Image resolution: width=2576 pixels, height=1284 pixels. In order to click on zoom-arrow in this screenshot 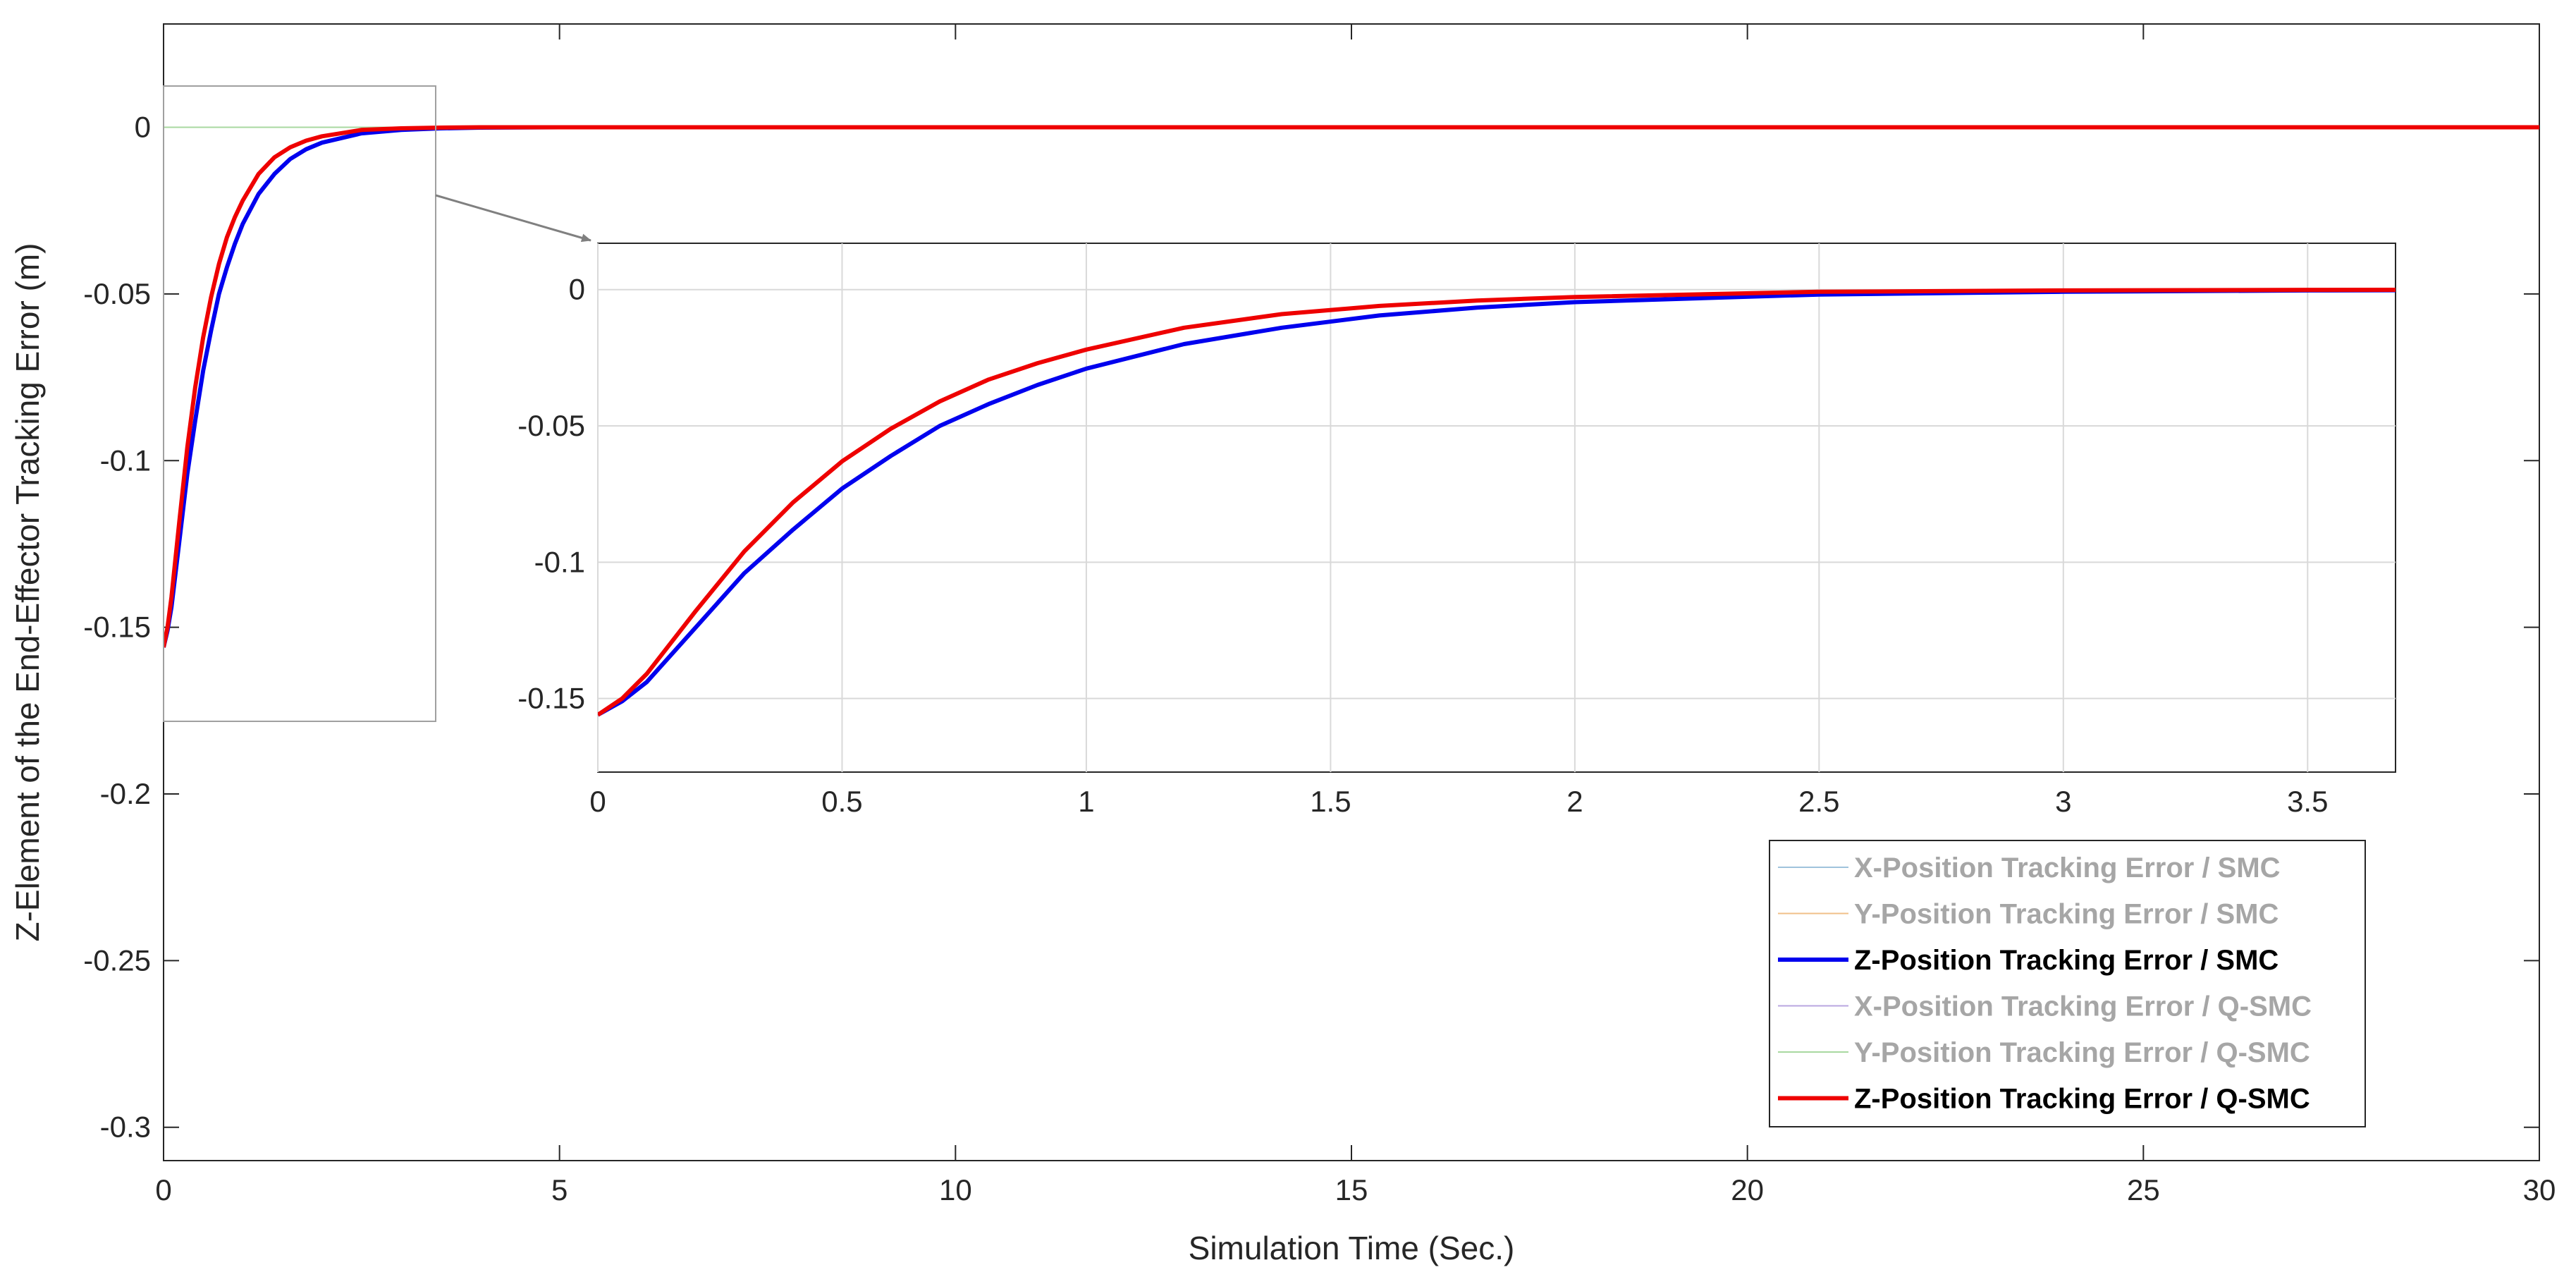, I will do `click(513, 219)`.